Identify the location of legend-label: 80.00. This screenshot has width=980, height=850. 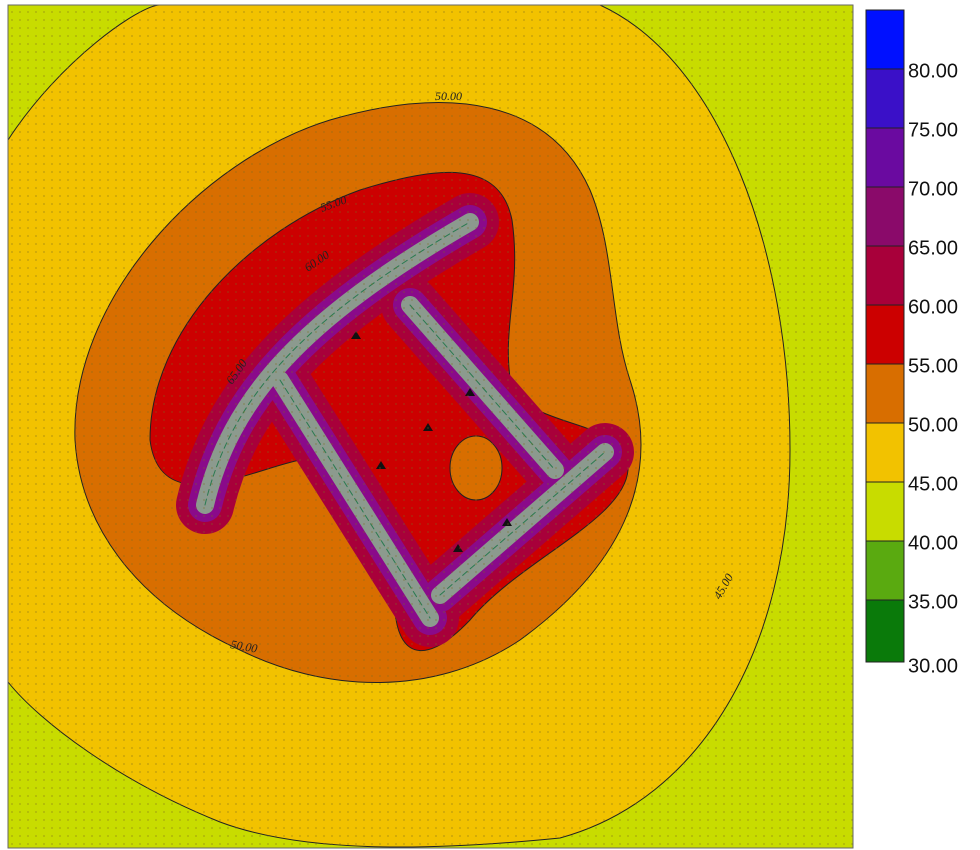
(933, 71).